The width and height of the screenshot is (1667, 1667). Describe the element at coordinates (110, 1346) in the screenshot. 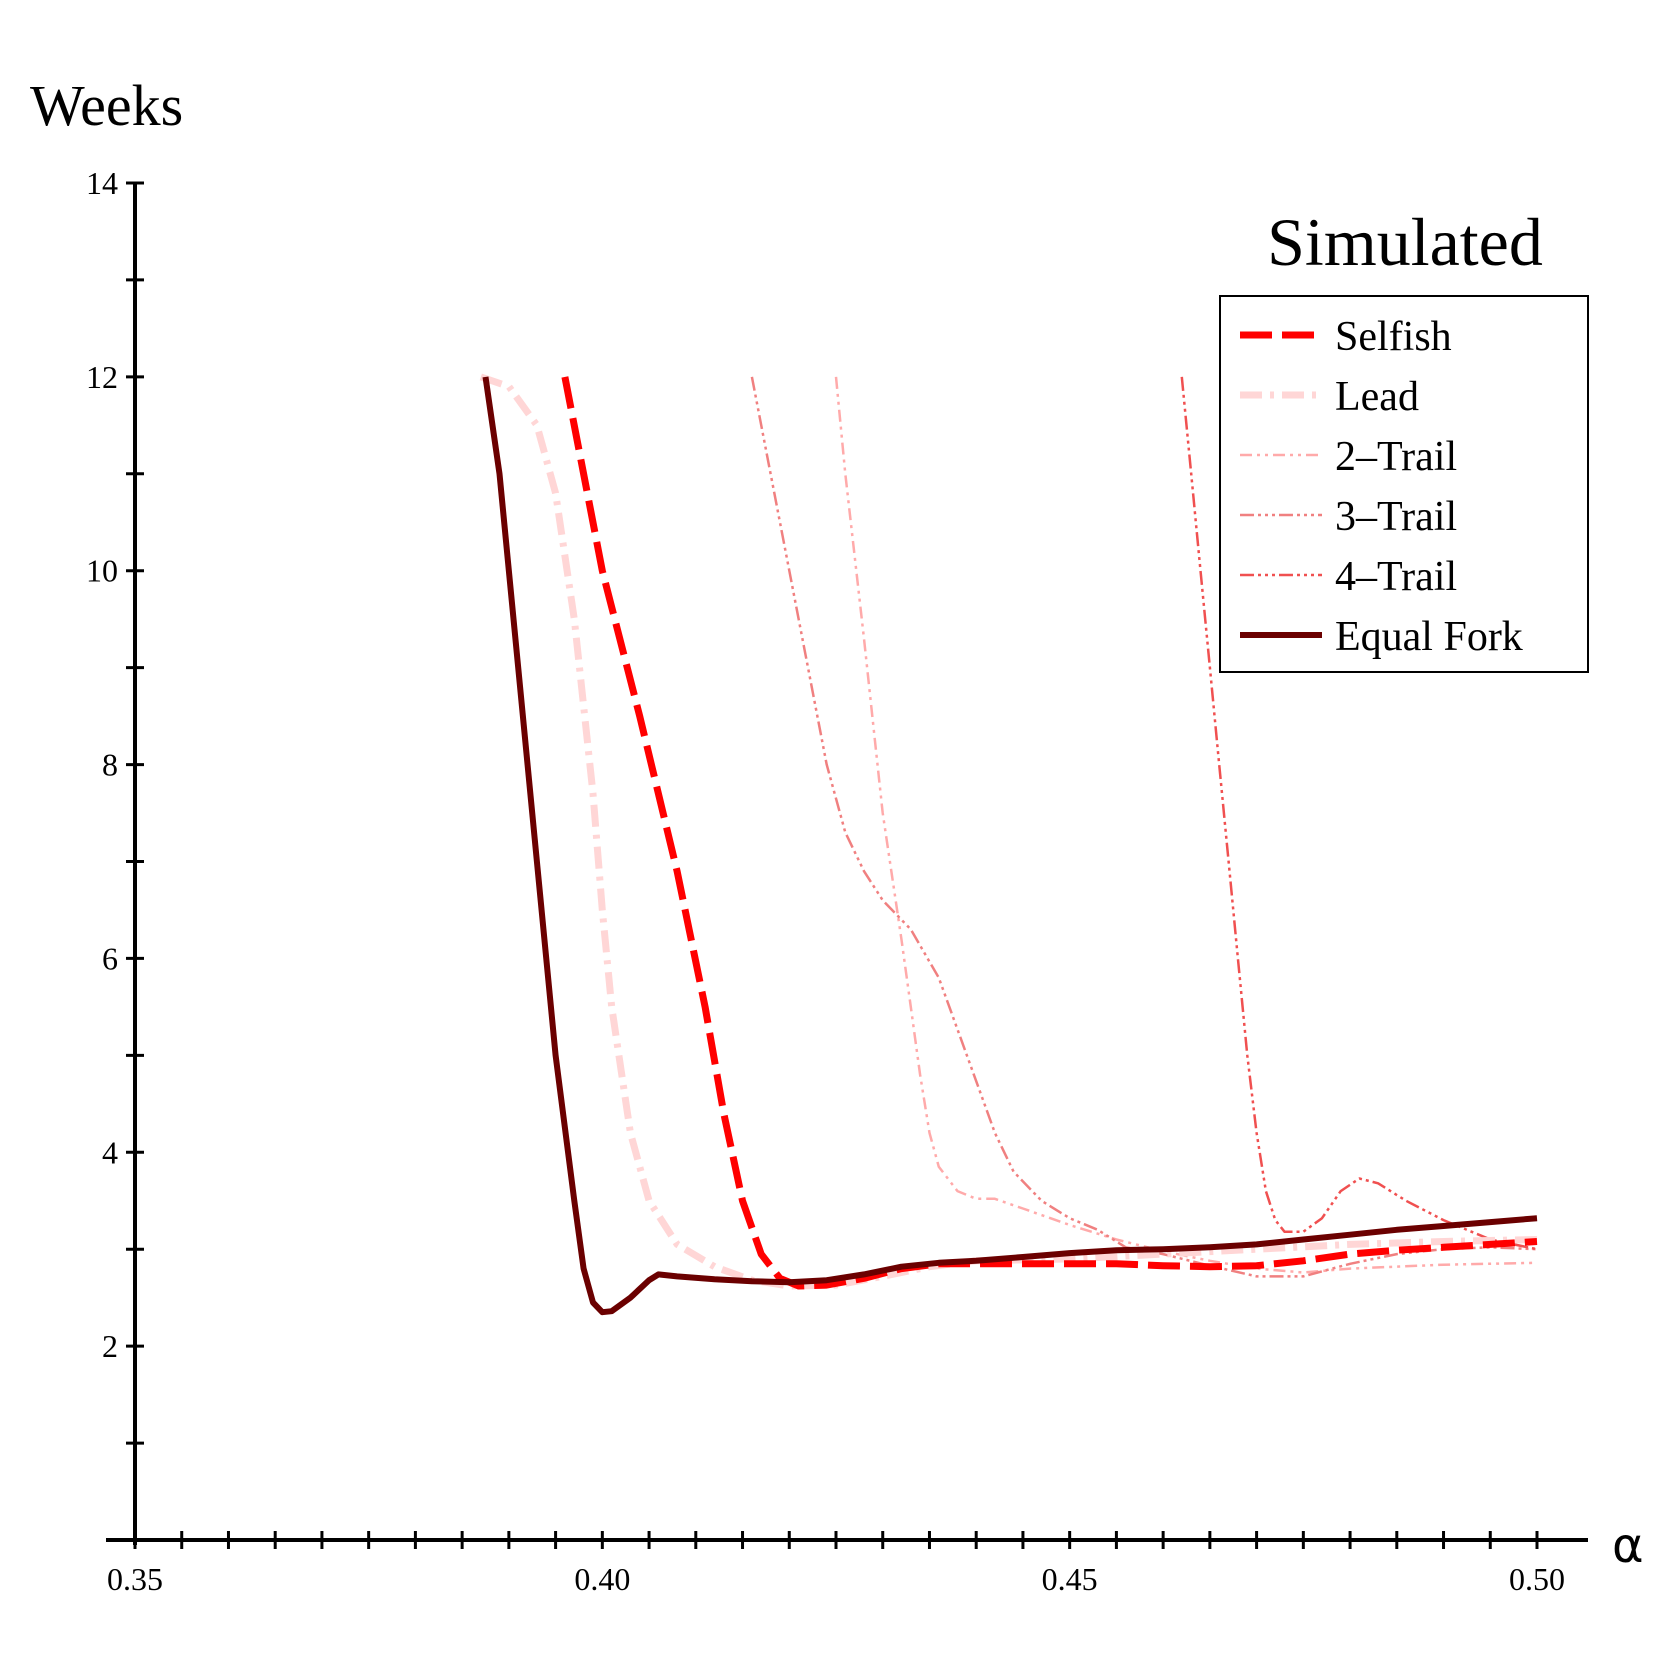

I see `y-tick-label: 2` at that location.